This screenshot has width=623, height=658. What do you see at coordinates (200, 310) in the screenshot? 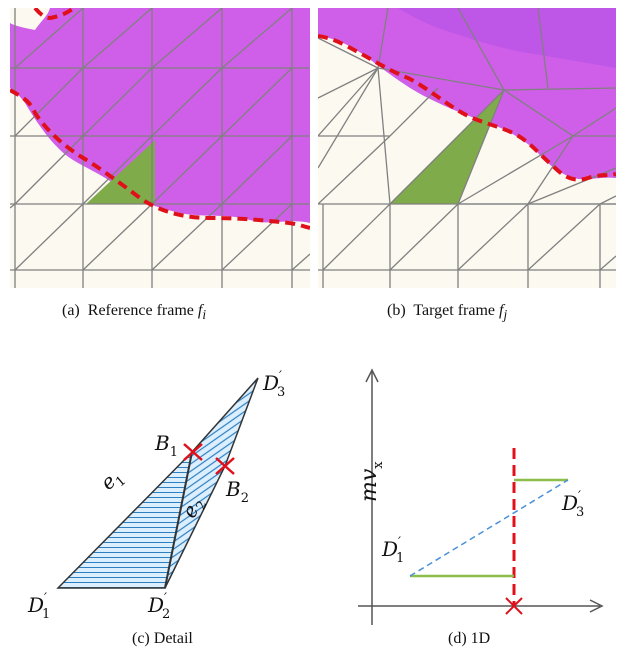
I see `caption-a-var: f` at bounding box center [200, 310].